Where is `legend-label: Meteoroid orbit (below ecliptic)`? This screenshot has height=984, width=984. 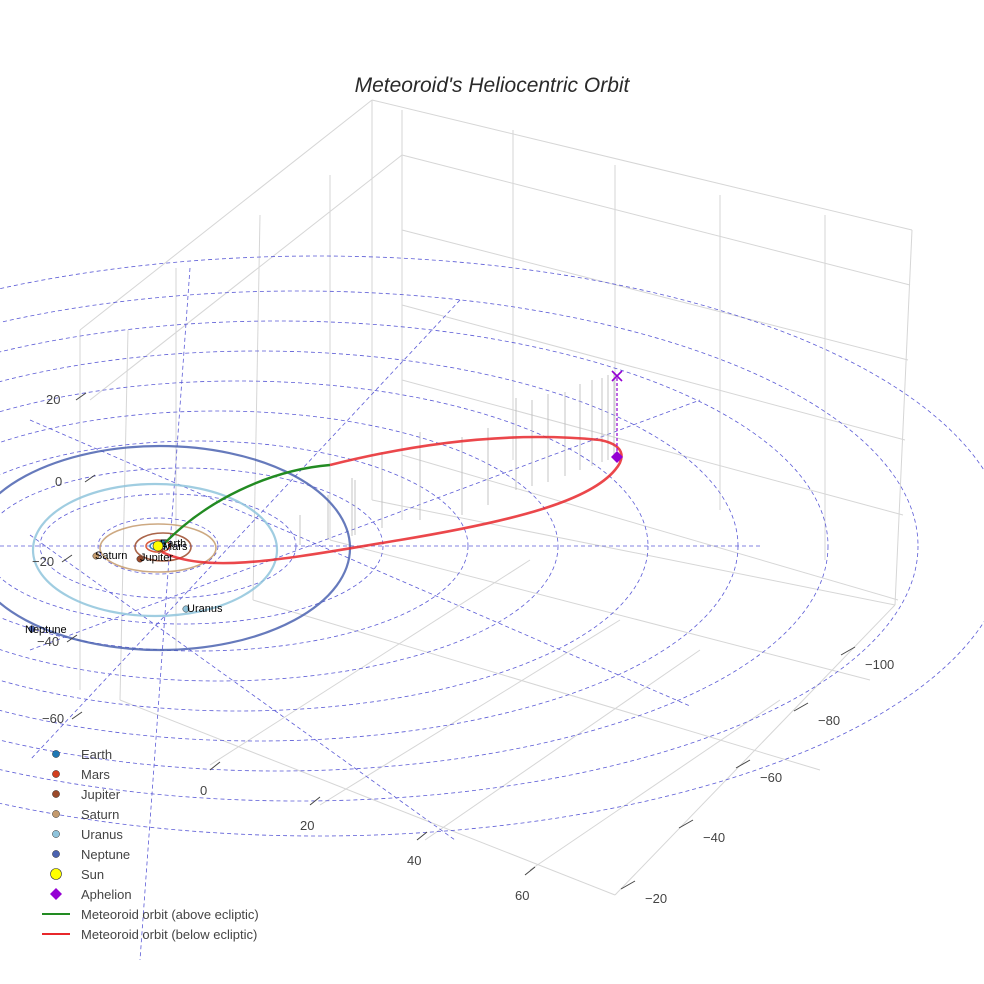
legend-label: Meteoroid orbit (below ecliptic) is located at coordinates (169, 934).